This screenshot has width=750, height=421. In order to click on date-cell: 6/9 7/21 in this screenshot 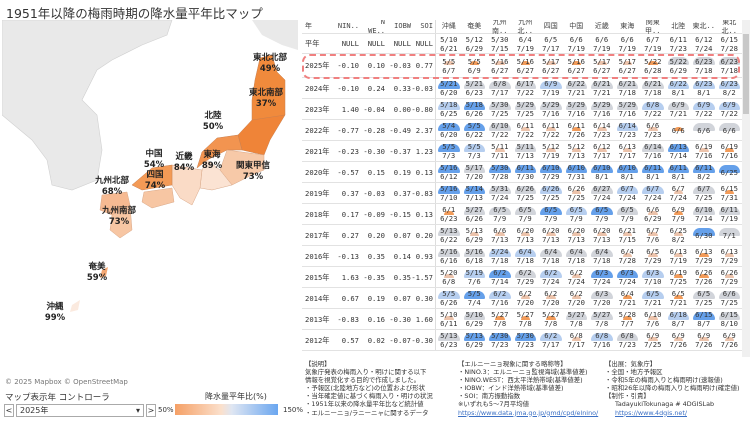, I will do `click(679, 109)`.